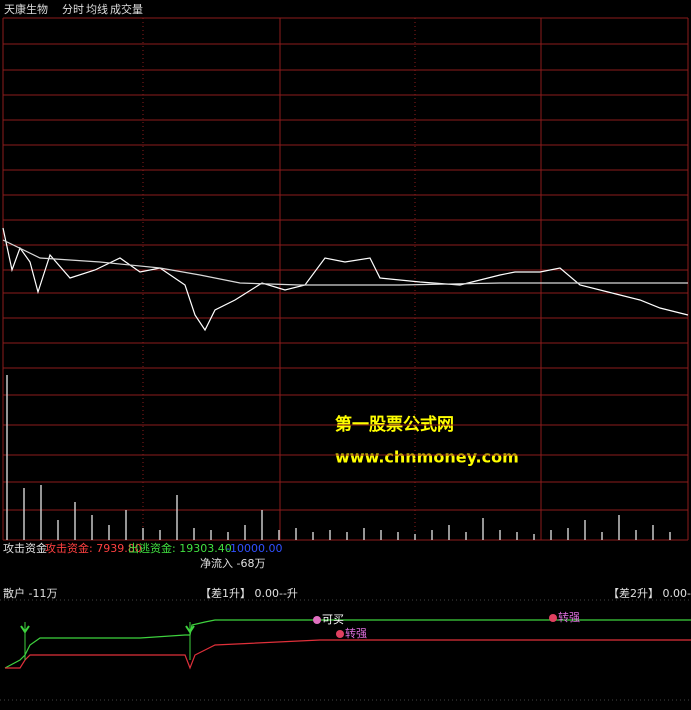  I want to click on indicator-value: 出逃资金: 19303.40, so click(180, 548).